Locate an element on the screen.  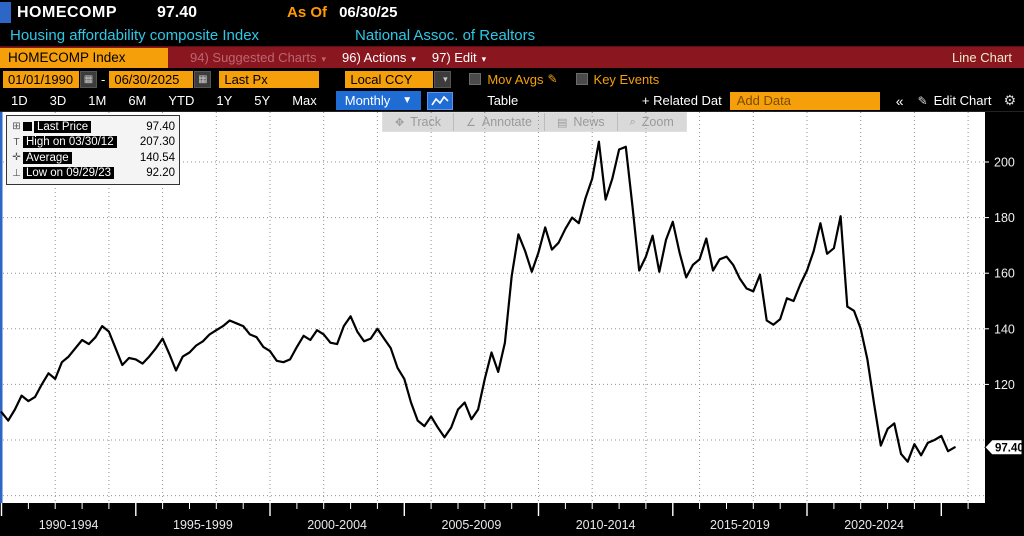
annotate-tool-button: ∠ Annotate is located at coordinates (499, 122).